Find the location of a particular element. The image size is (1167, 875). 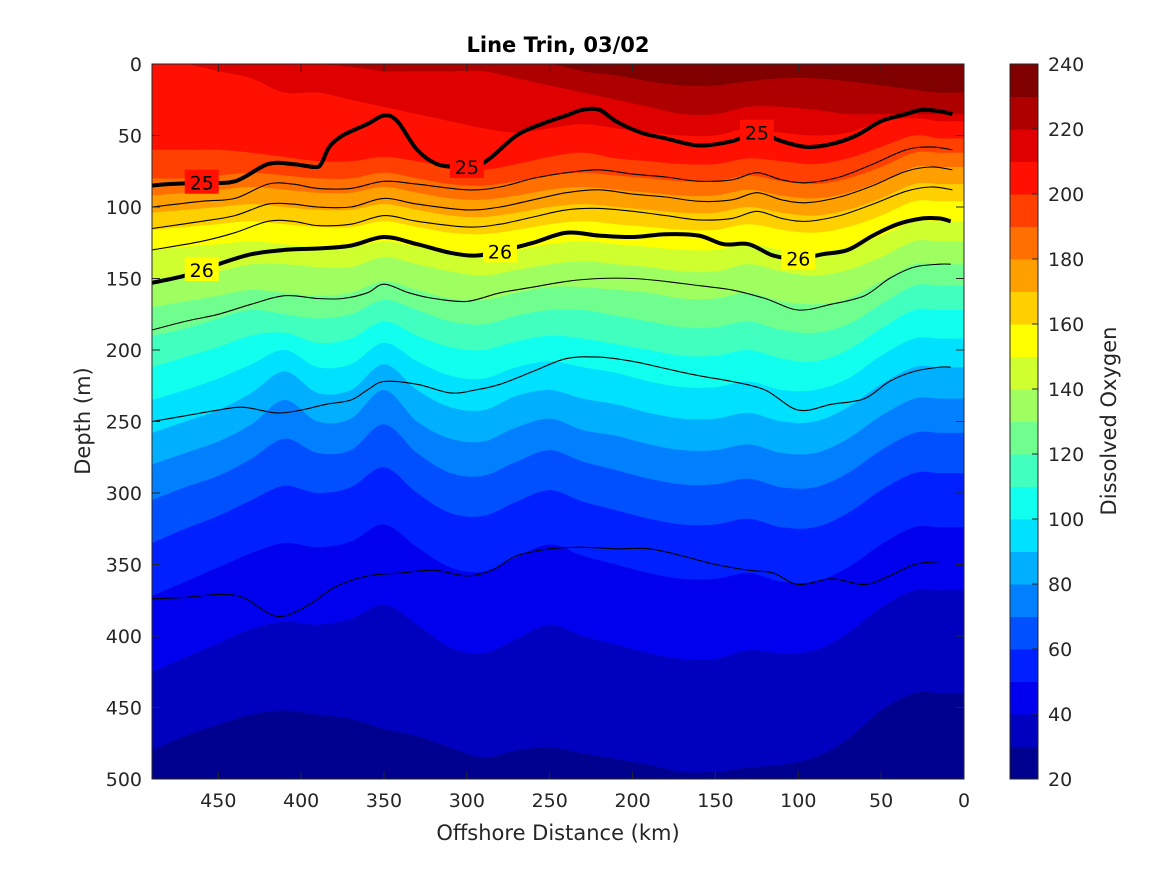

density-contour-25.6 is located at coordinates (552, 218).